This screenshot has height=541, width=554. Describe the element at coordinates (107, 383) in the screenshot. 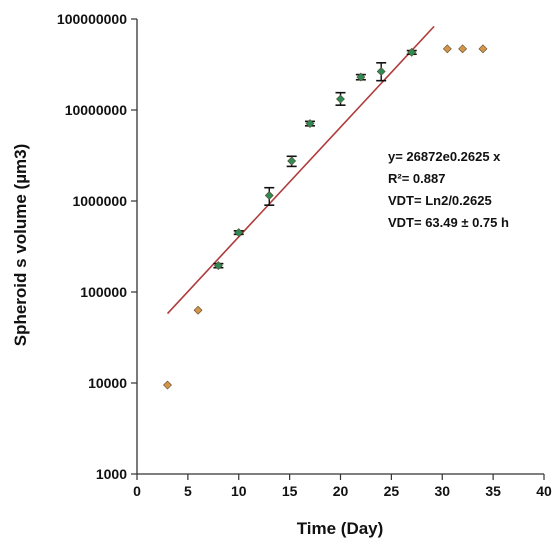

I see `y-tick-label: 10000` at that location.